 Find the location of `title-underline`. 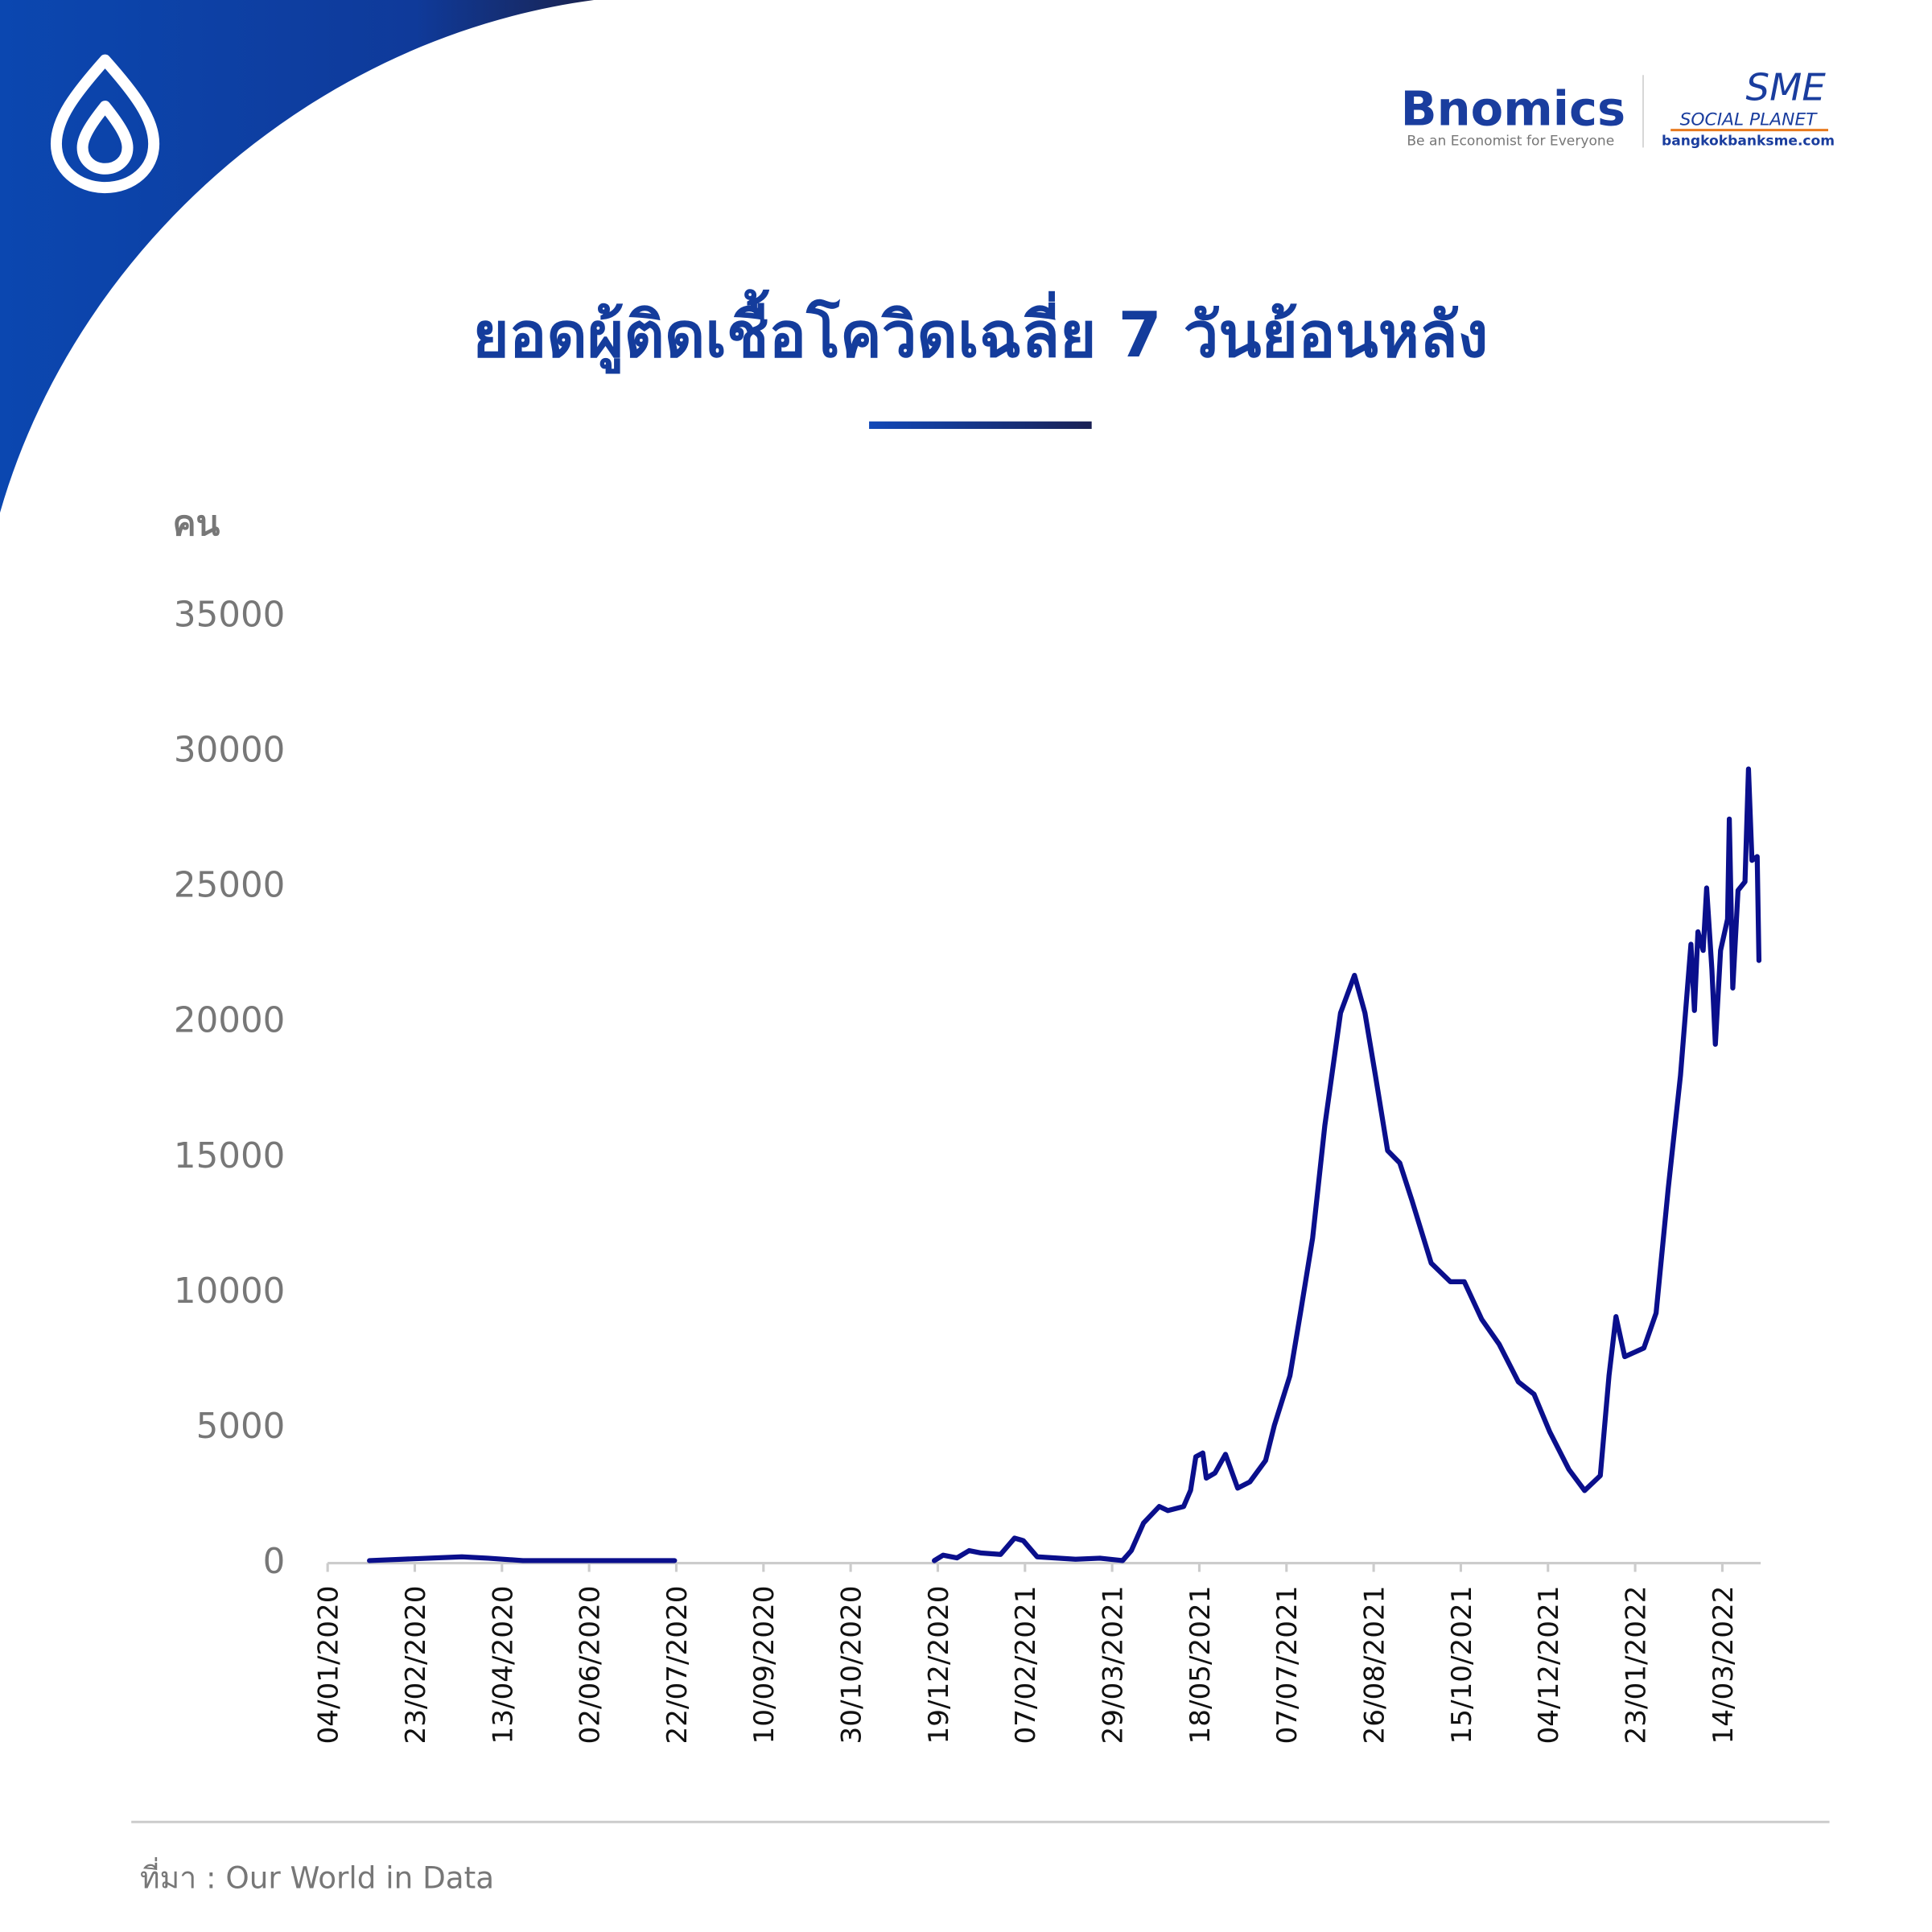

title-underline is located at coordinates (980, 425).